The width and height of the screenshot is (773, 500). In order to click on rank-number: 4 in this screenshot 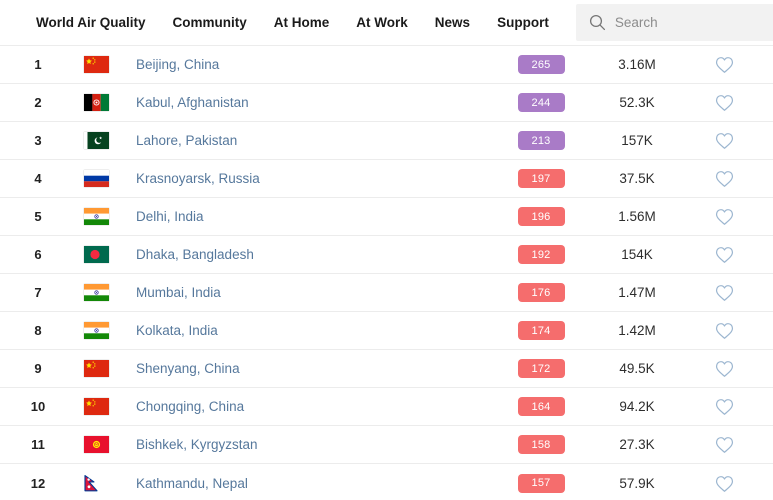, I will do `click(38, 178)`.